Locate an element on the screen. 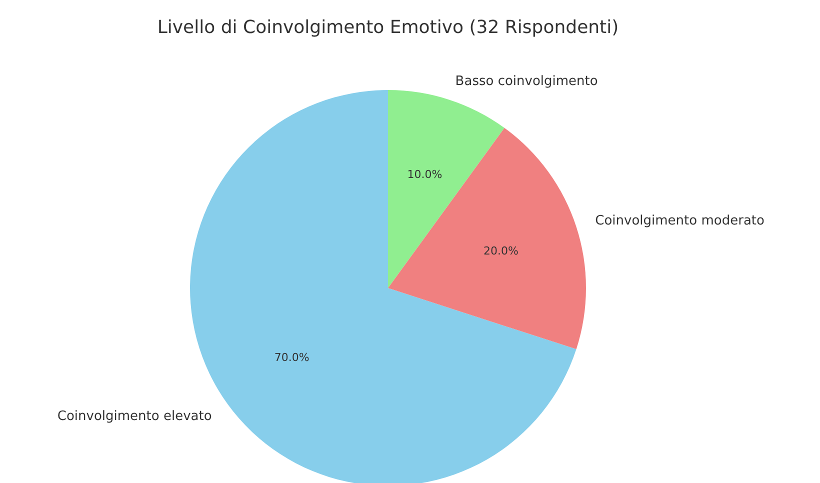 This screenshot has height=483, width=820. data-label: 20.0% is located at coordinates (501, 251).